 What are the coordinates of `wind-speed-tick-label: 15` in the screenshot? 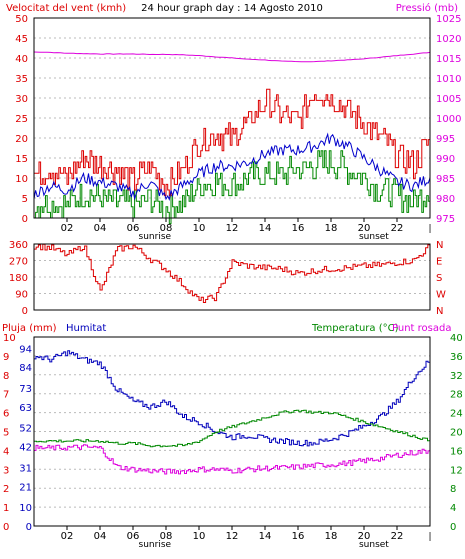 It's located at (21, 159).